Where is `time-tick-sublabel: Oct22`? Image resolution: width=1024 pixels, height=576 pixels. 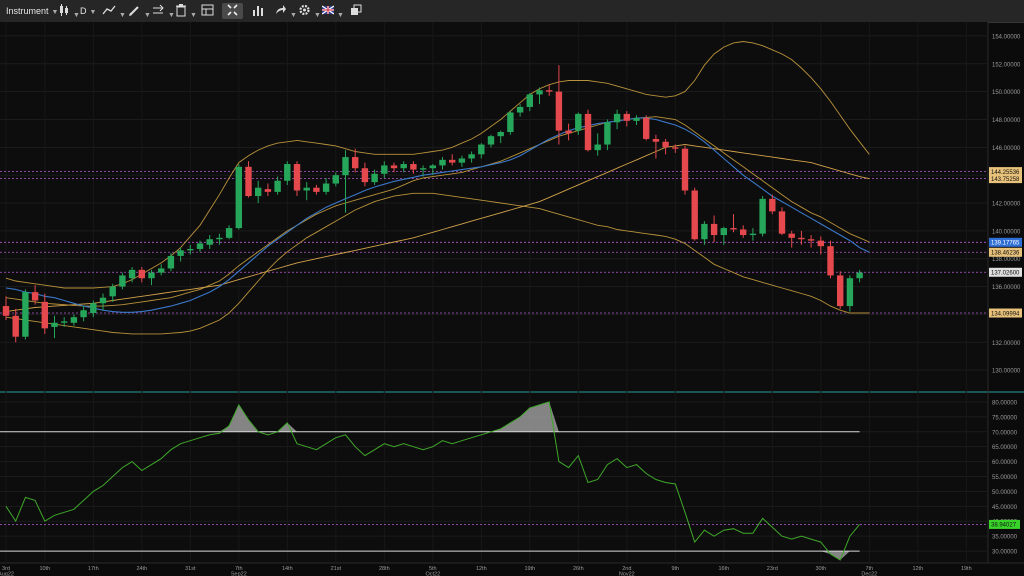 time-tick-sublabel: Oct22 is located at coordinates (432, 574).